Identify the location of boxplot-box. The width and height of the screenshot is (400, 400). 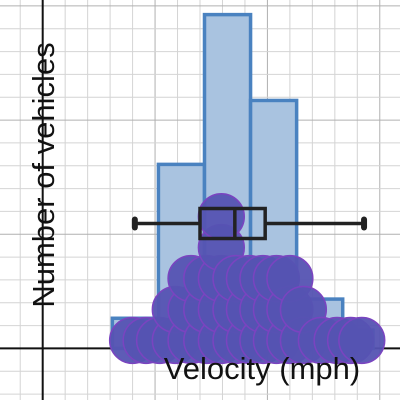
(232, 223).